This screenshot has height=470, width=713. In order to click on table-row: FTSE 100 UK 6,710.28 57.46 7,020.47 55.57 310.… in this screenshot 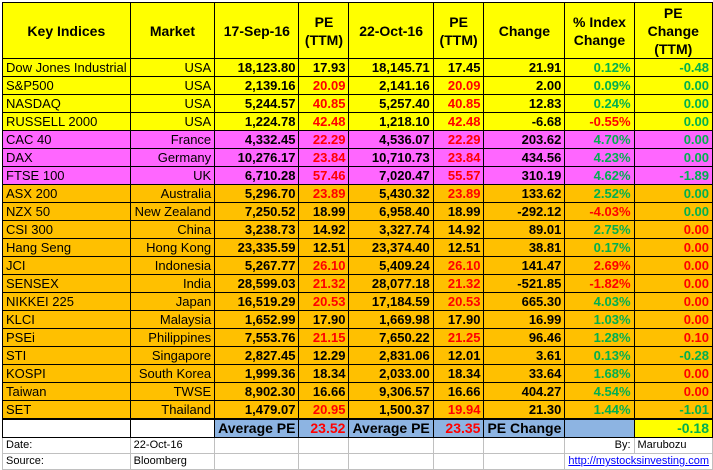, I will do `click(357, 175)`.